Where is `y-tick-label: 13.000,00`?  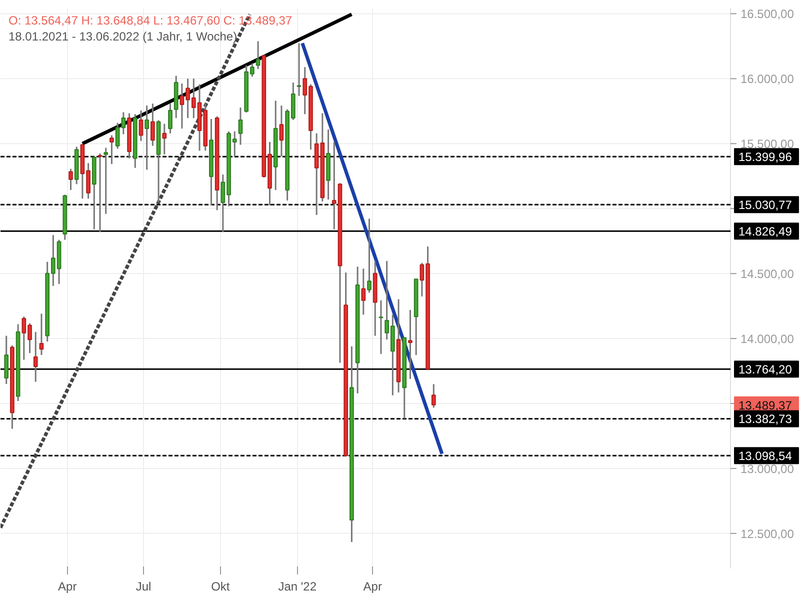
y-tick-label: 13.000,00 is located at coordinates (767, 469).